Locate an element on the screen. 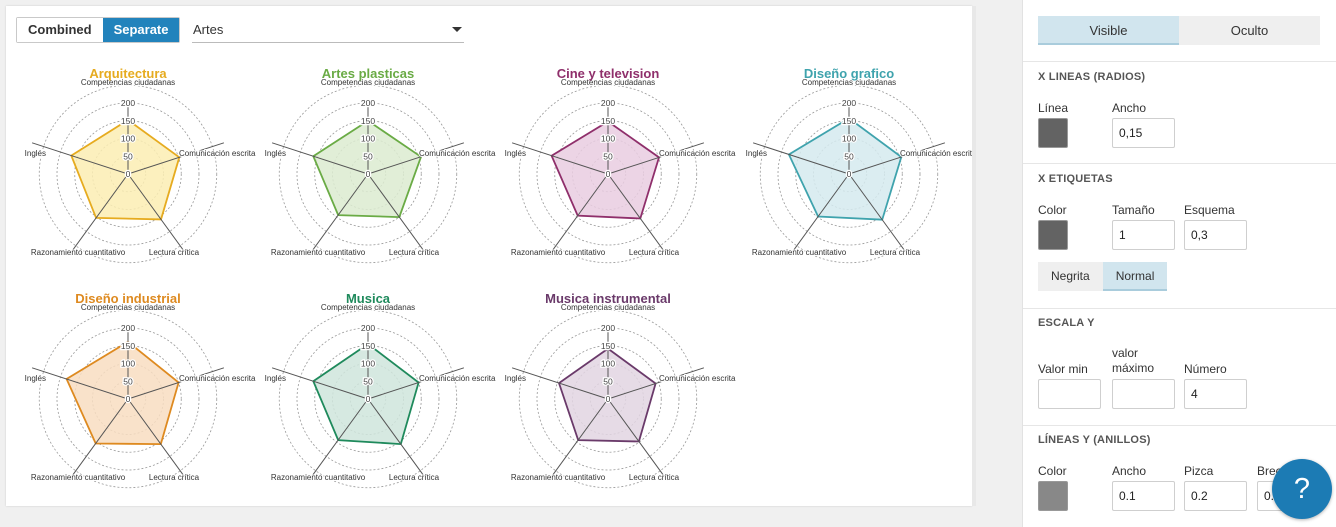  chart-title: Diseño industrial is located at coordinates (127, 298).